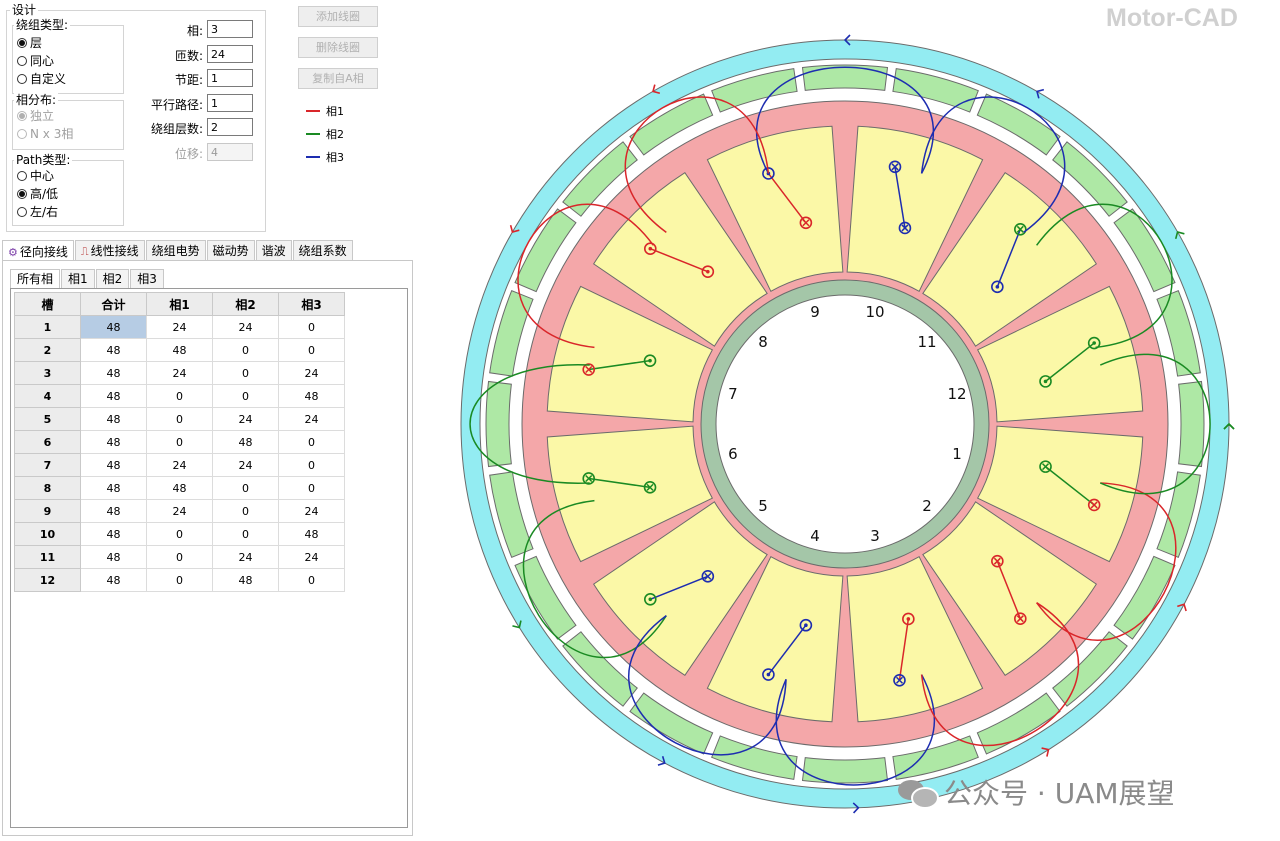 The image size is (1280, 841). I want to click on table-header-1: 合计, so click(113, 304).